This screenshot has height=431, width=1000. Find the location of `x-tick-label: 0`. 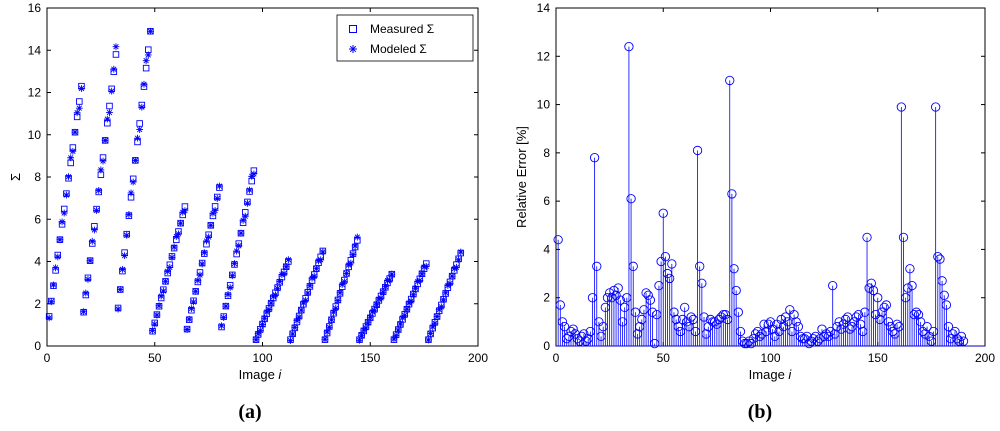

x-tick-label: 0 is located at coordinates (47, 358).